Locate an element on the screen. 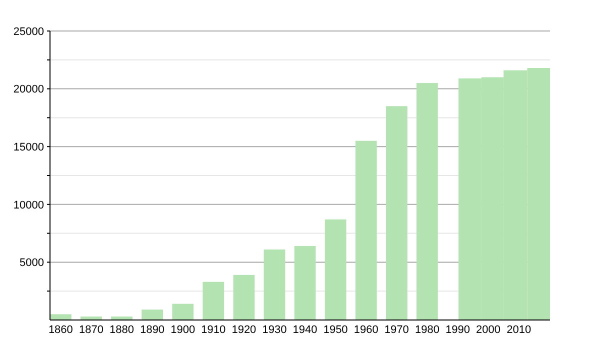  x-tick-label: 2000 is located at coordinates (488, 330).